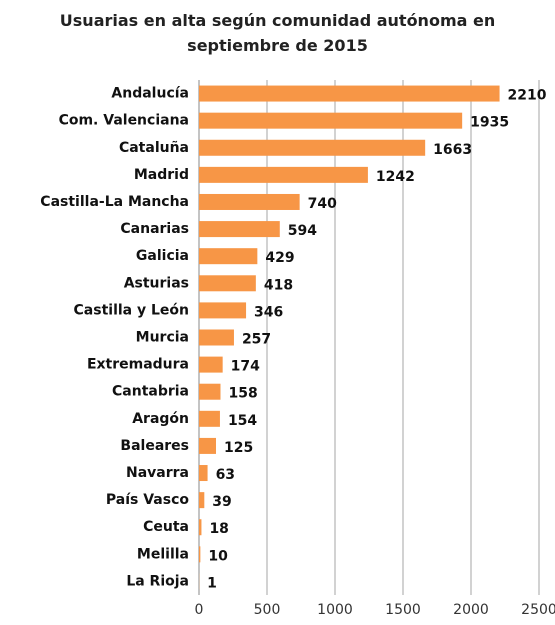  I want to click on value-label: 257, so click(256, 340).